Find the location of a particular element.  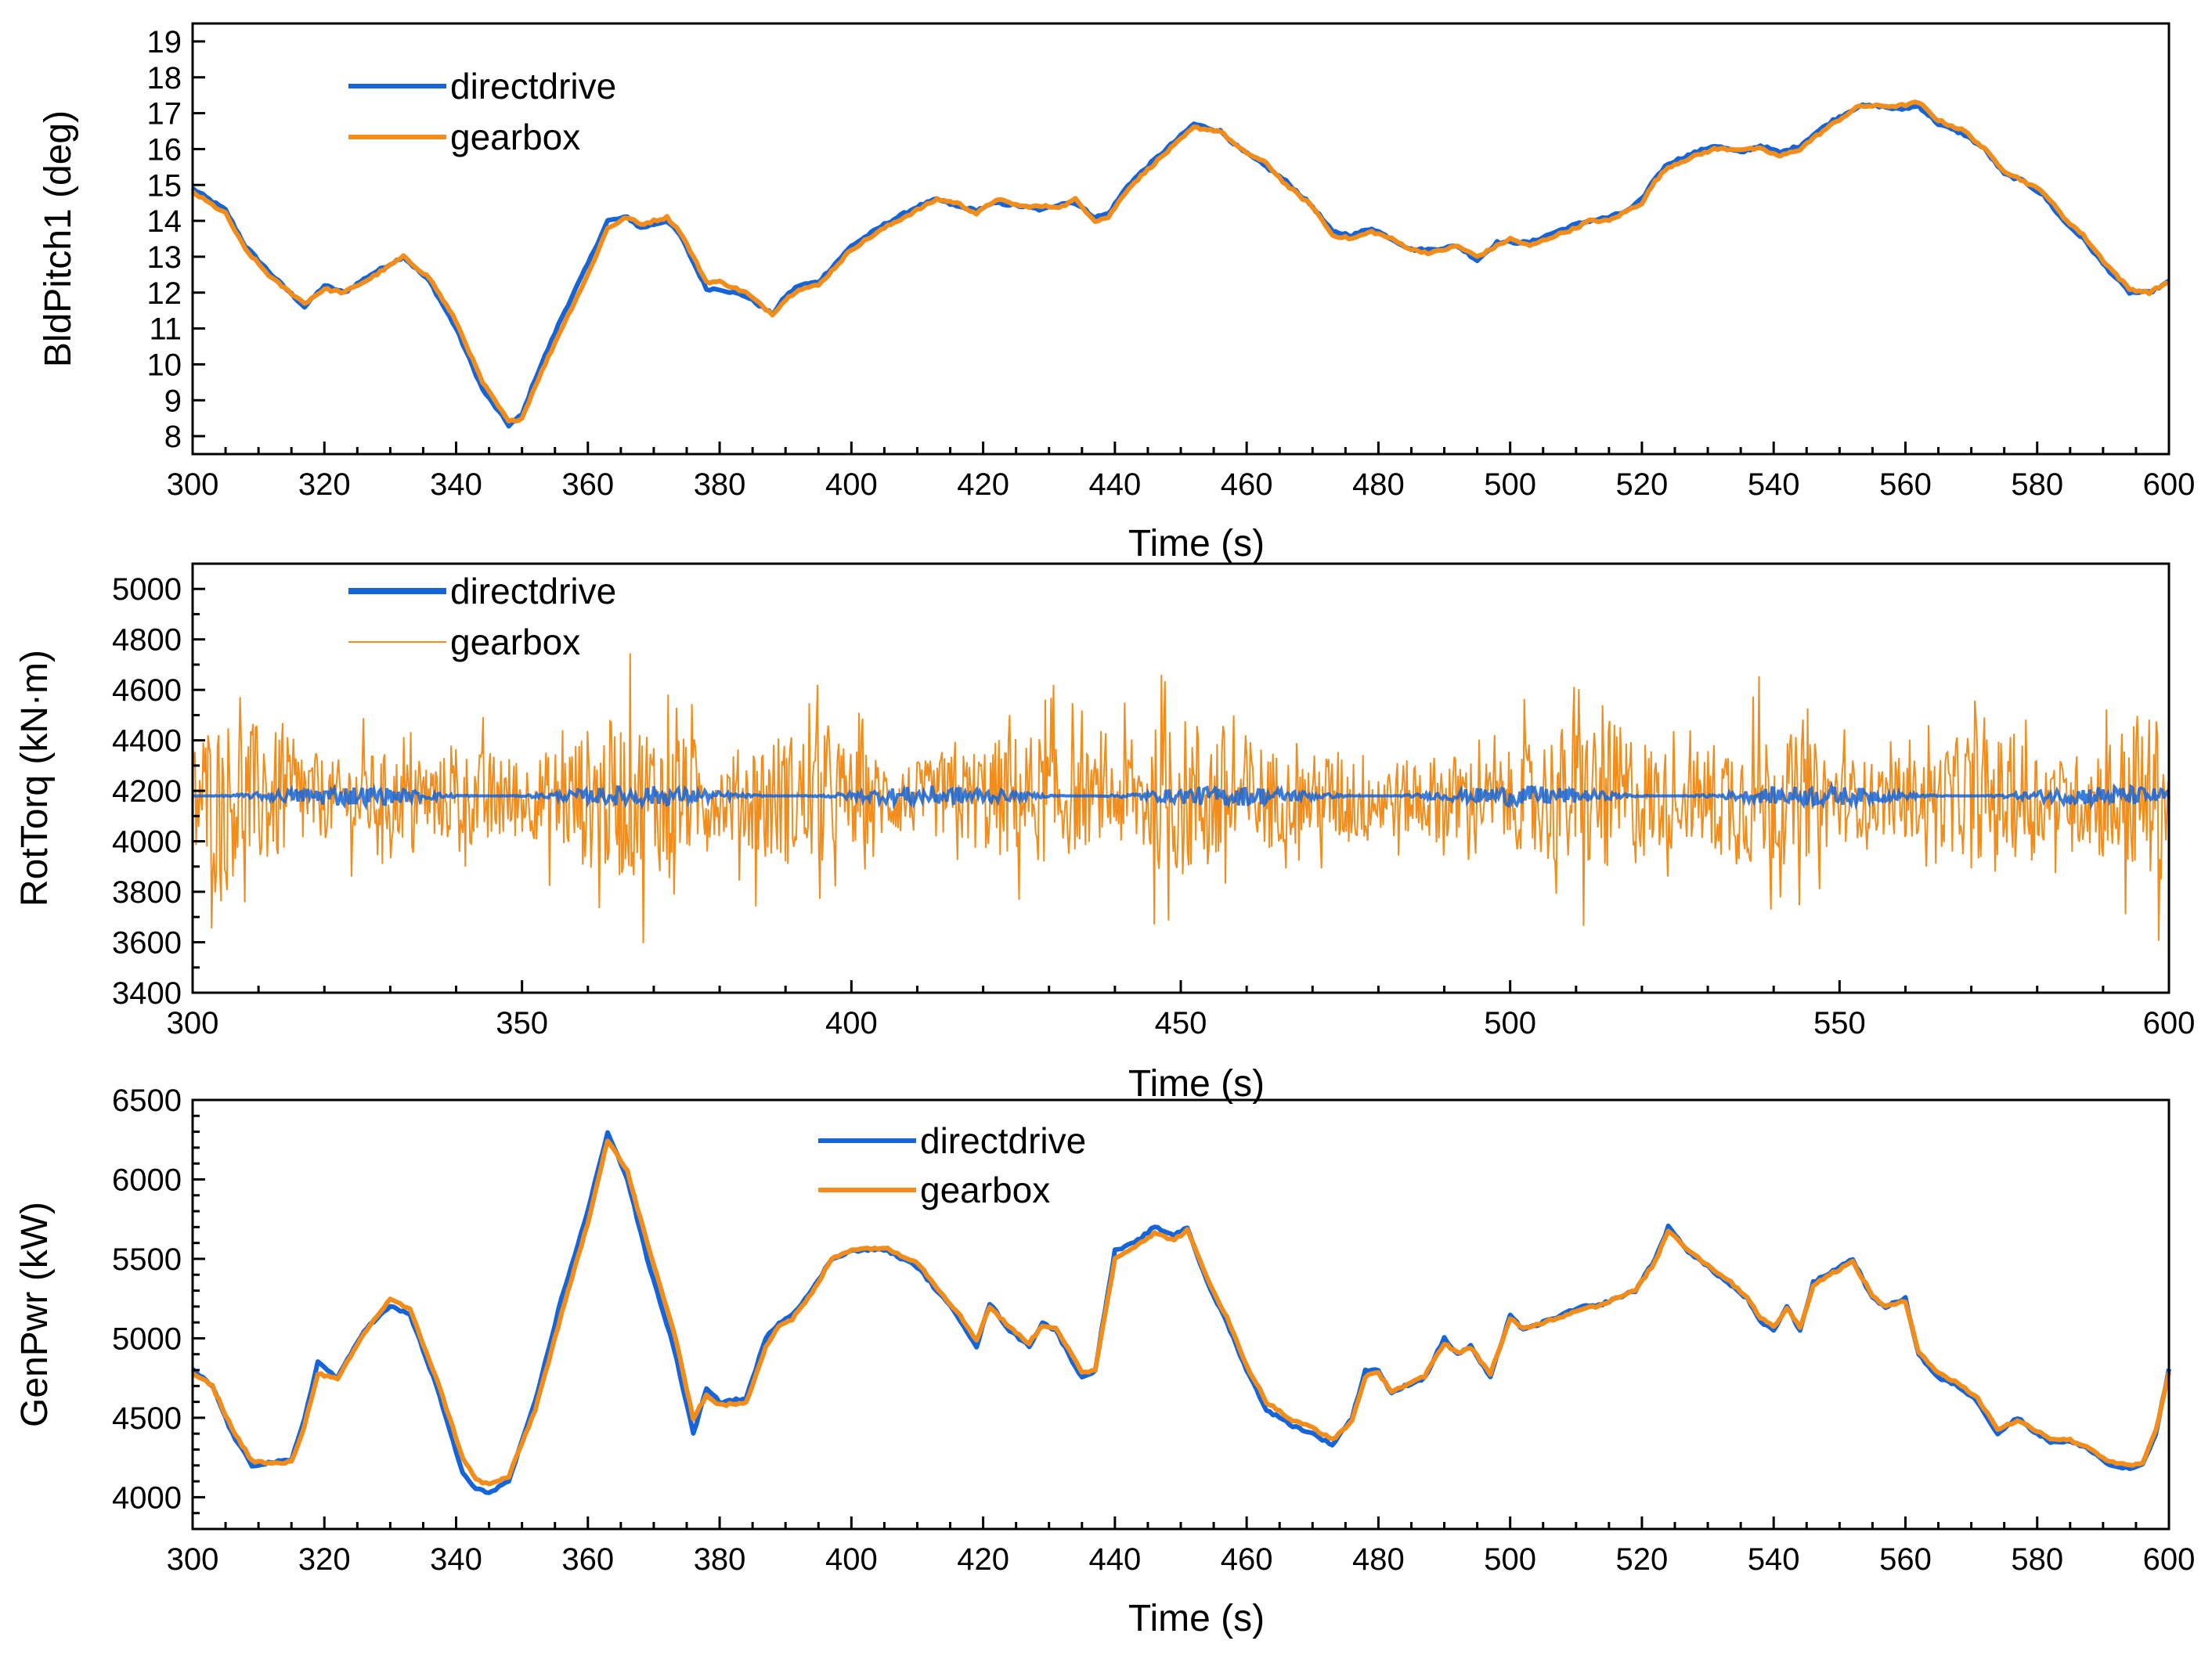

y-tick-label: 15 is located at coordinates (164, 185).